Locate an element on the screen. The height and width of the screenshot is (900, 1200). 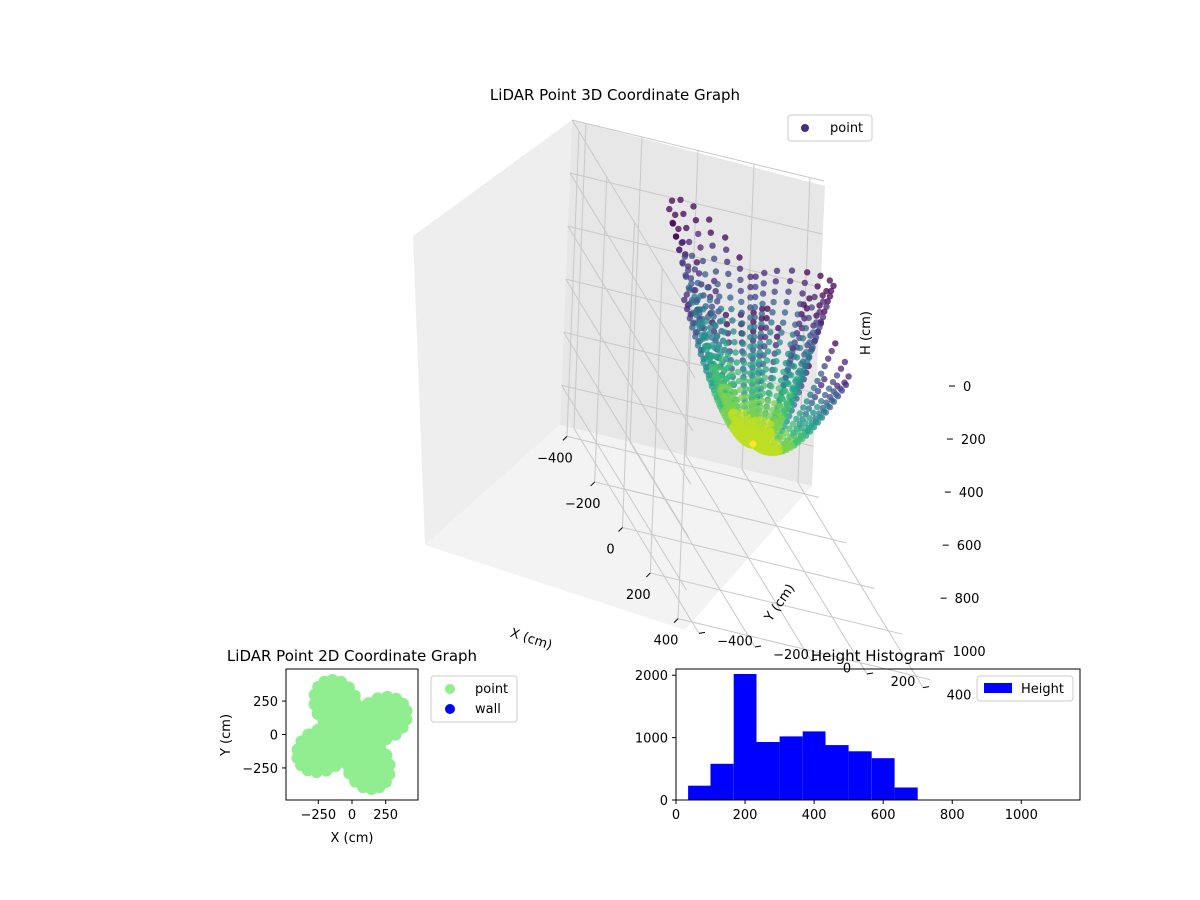
x-tick-label-2d: −250 is located at coordinates (318, 815).